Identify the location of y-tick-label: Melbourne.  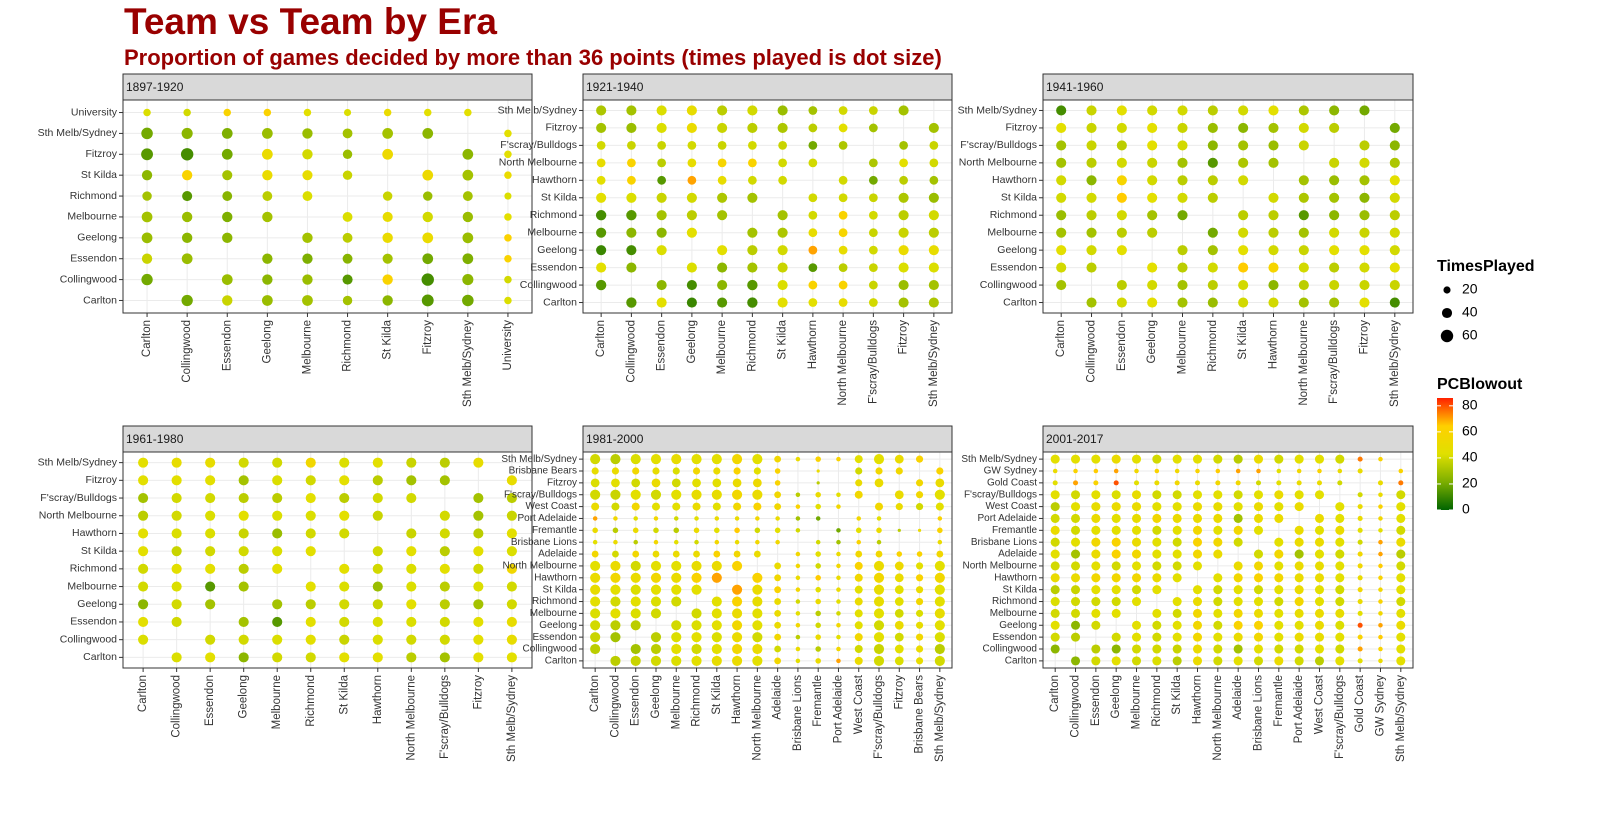
(552, 232).